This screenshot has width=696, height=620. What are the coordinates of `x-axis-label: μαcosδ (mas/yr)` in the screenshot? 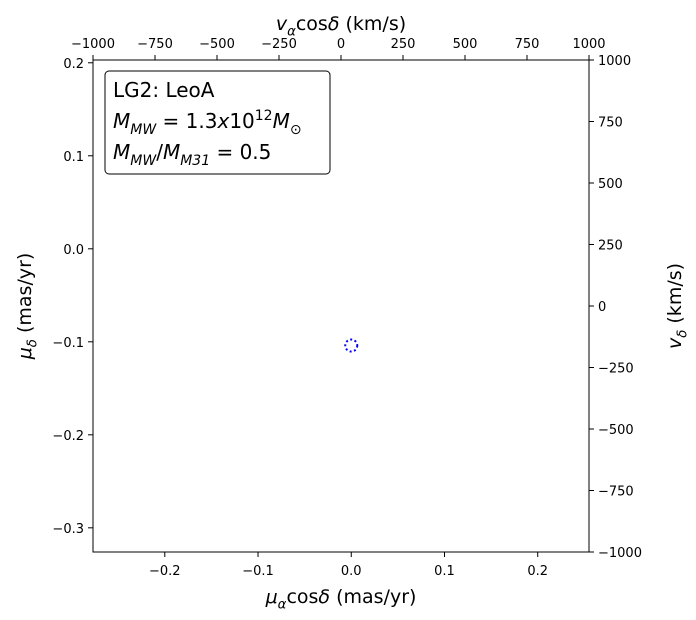 It's located at (341, 599).